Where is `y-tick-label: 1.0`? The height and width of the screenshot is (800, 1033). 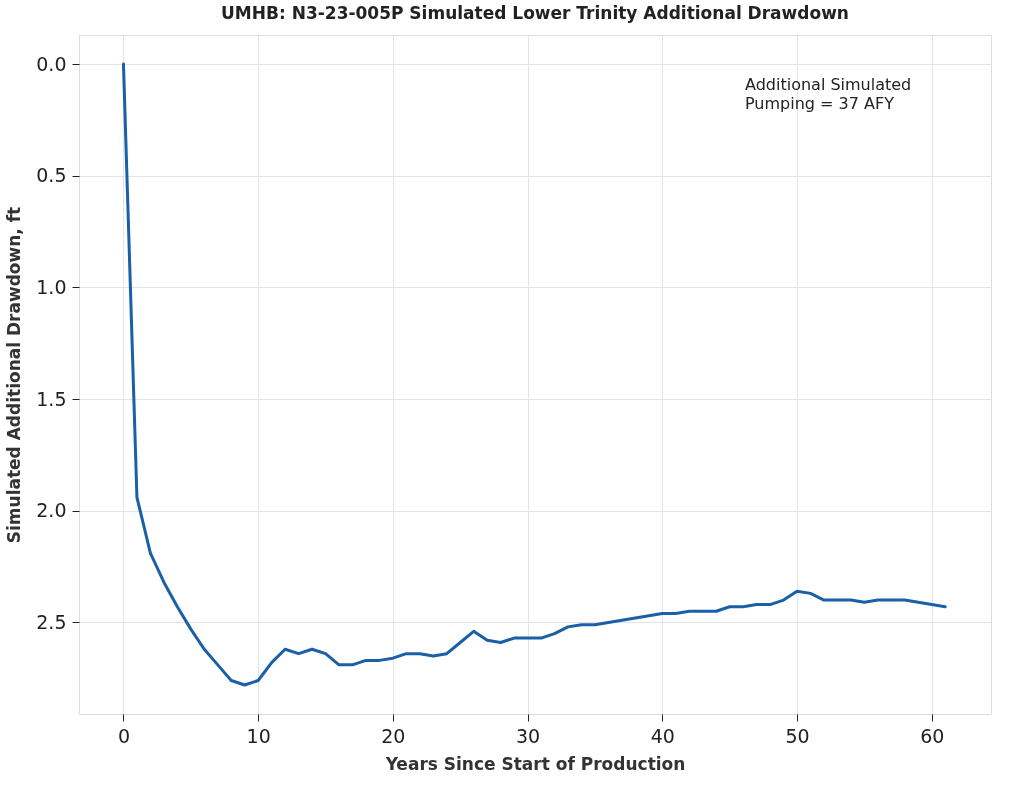
y-tick-label: 1.0 is located at coordinates (51, 286).